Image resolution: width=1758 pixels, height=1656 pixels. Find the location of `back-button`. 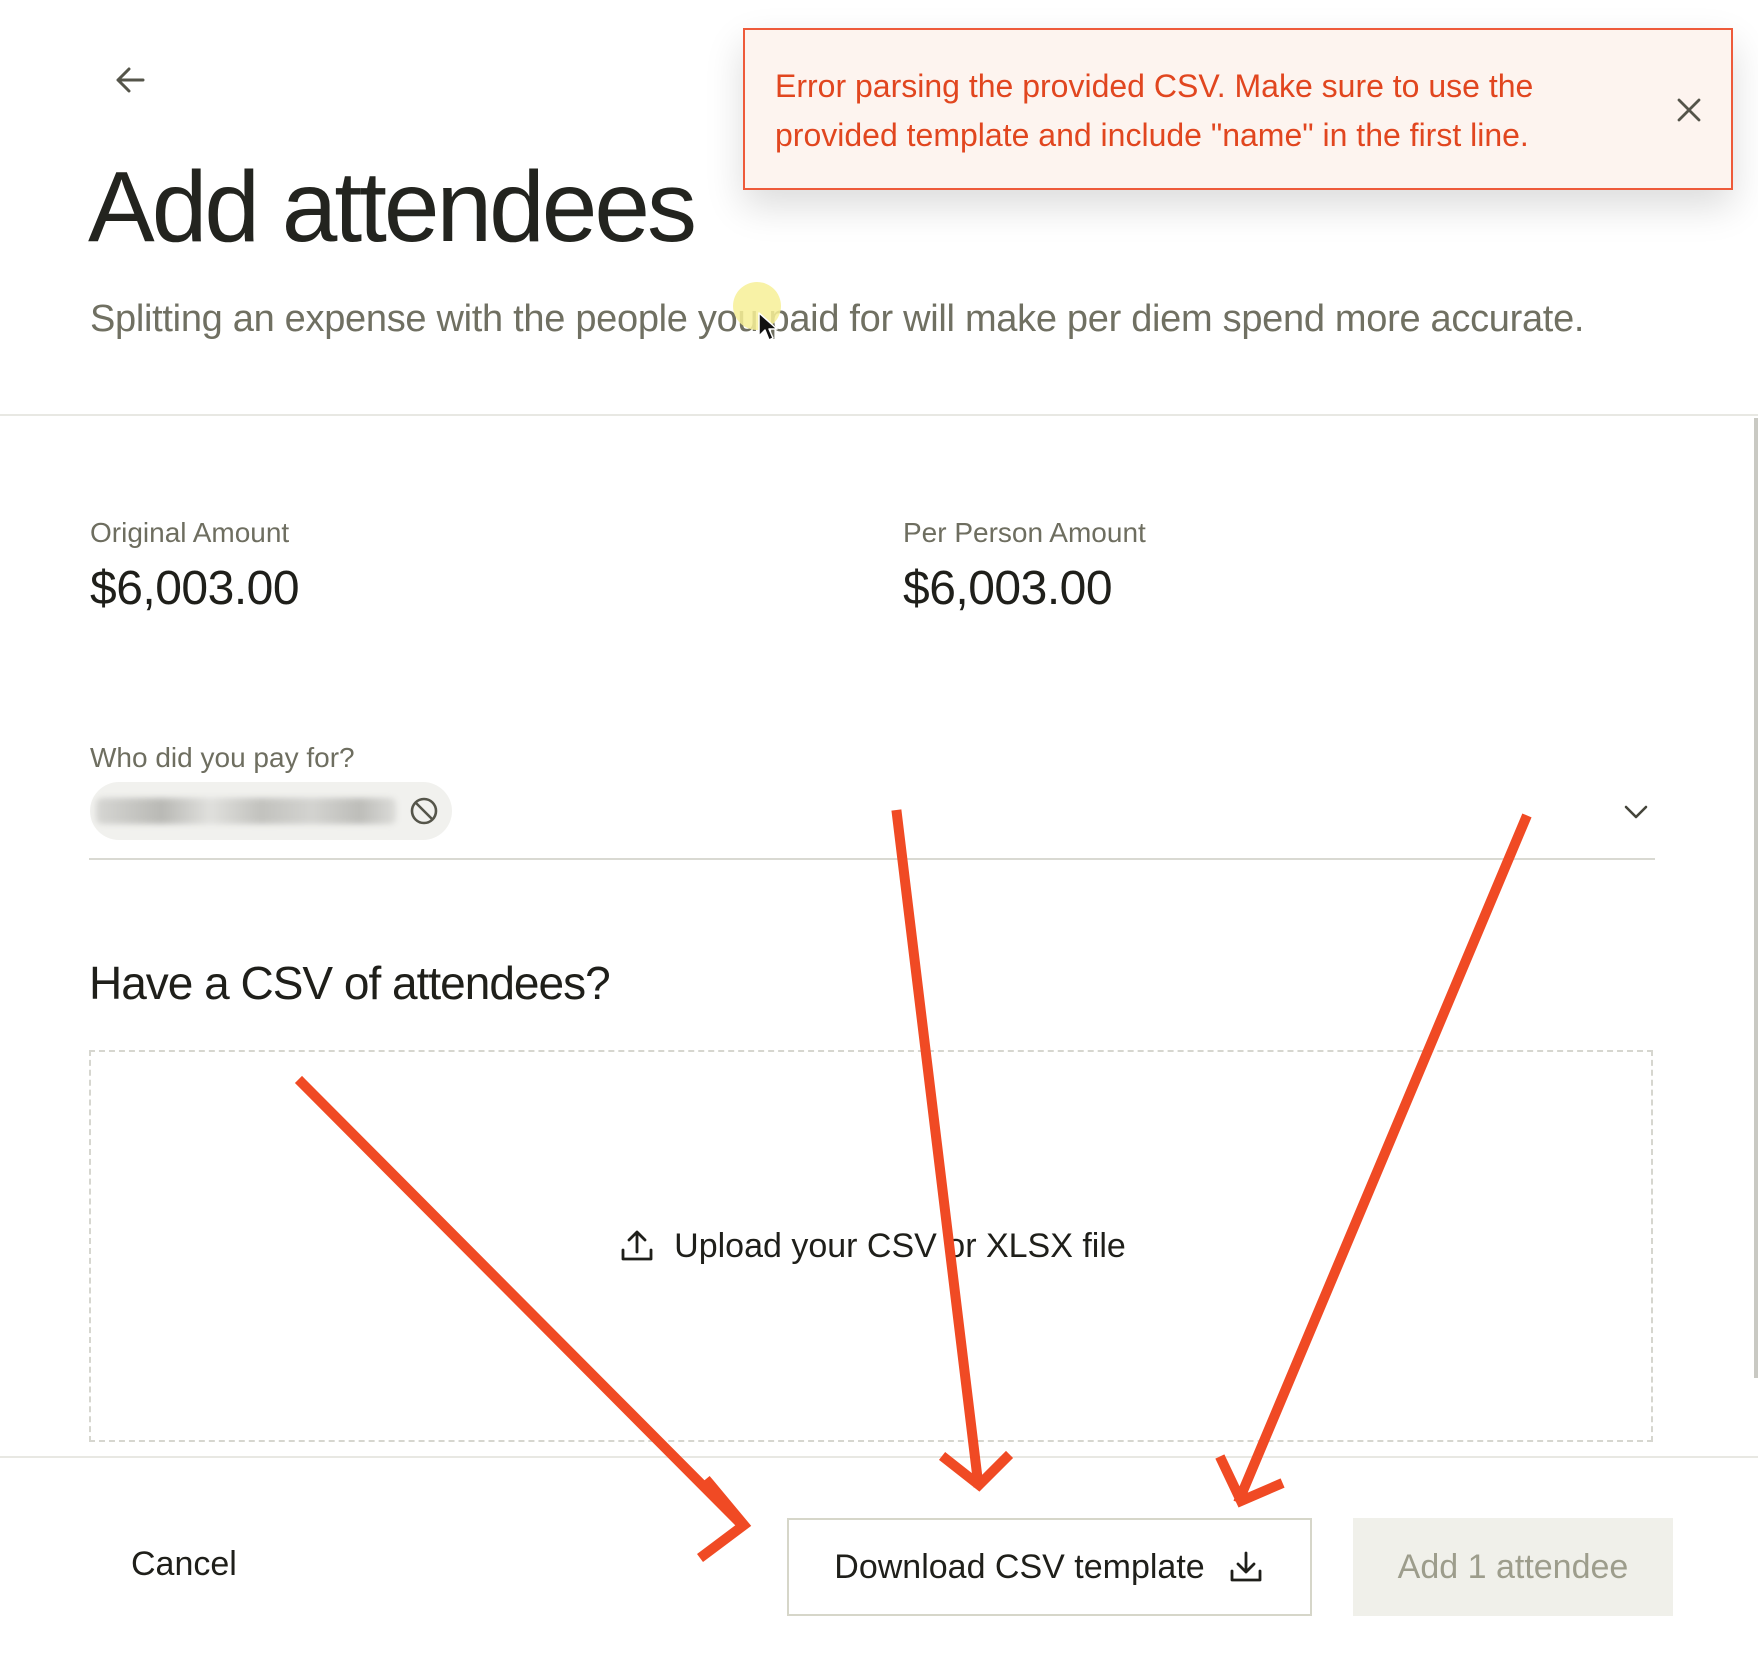

back-button is located at coordinates (130, 80).